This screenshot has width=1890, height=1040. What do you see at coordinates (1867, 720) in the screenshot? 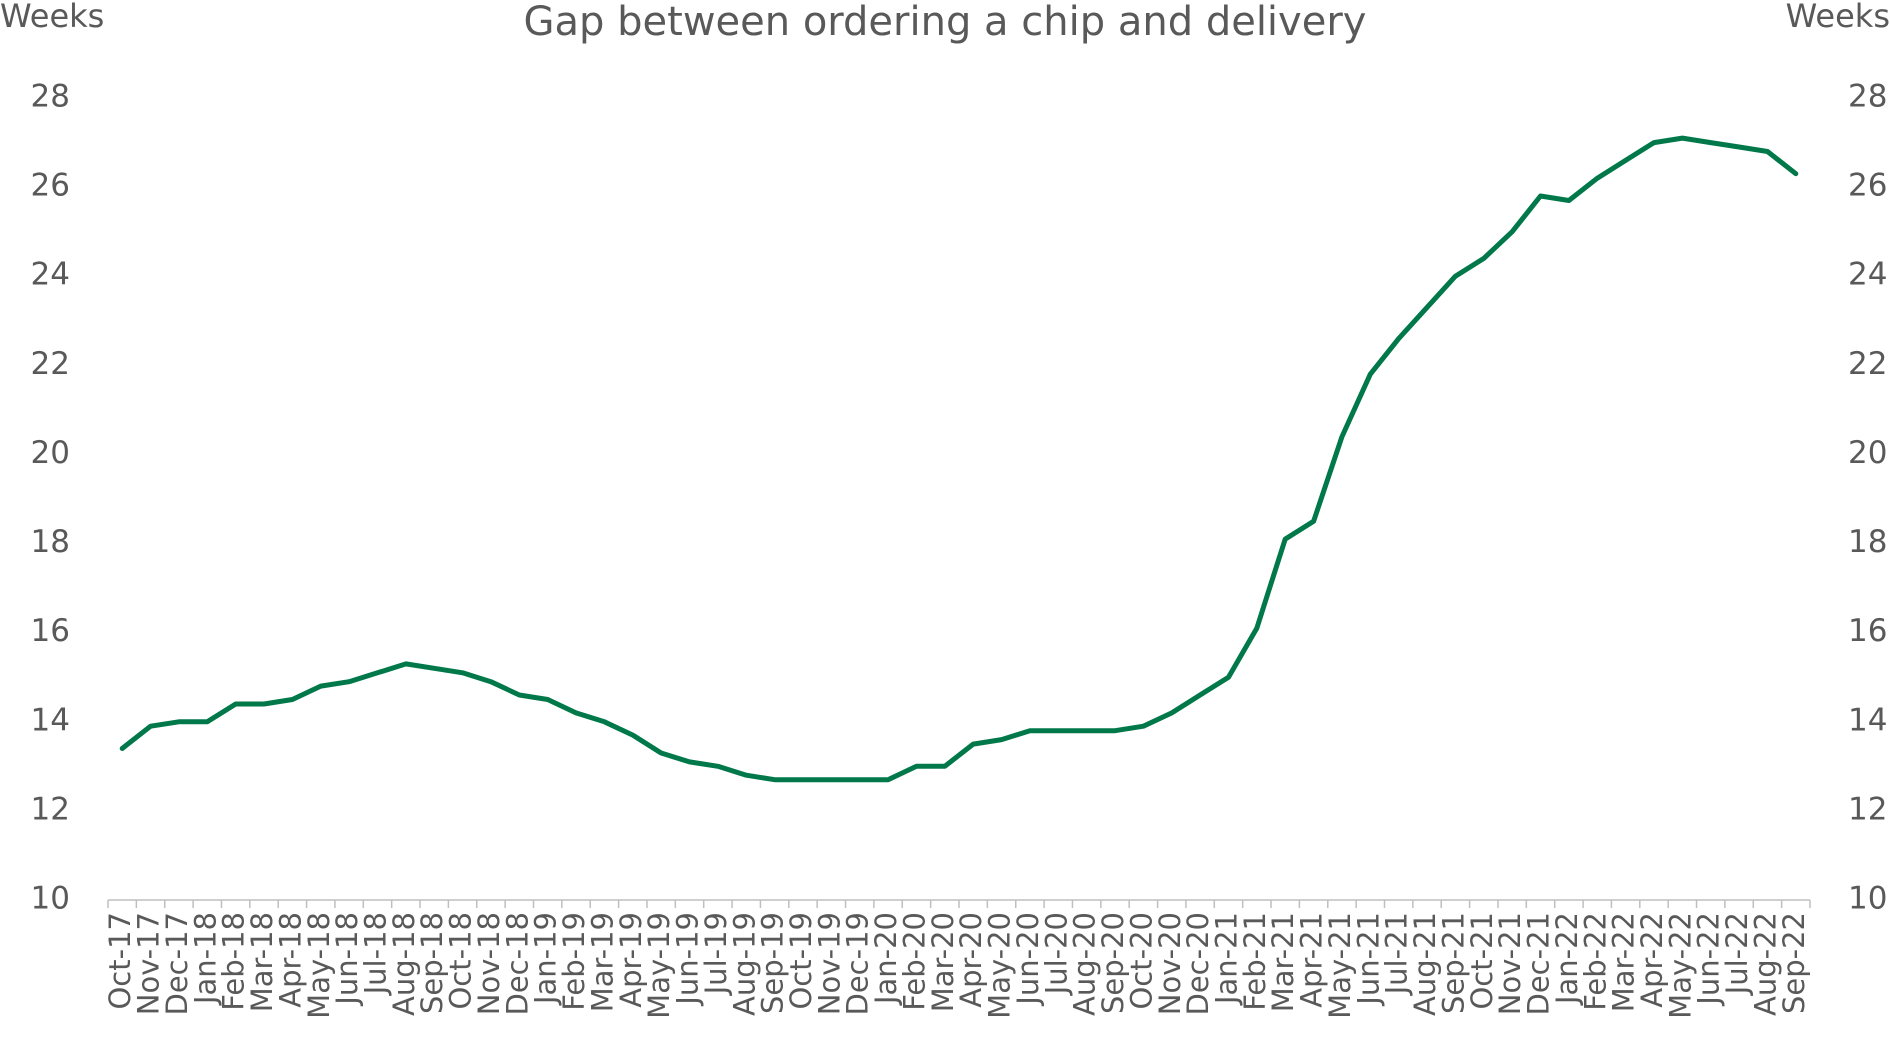
I see `y-tick-label-right: 14` at bounding box center [1867, 720].